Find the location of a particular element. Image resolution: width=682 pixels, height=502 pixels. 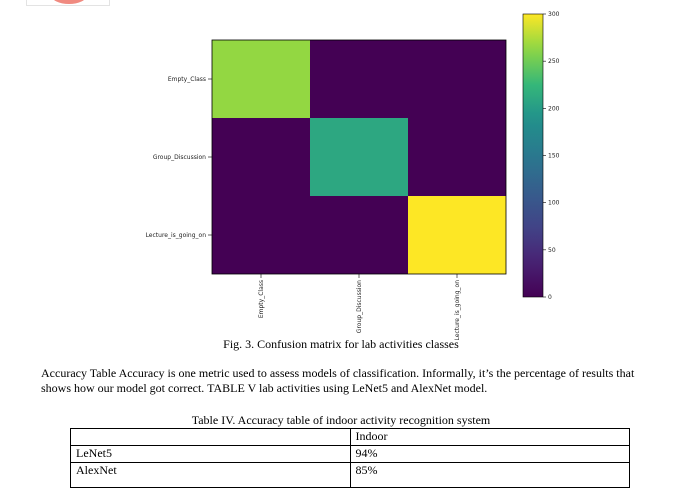

table-row: AlexNet 85% is located at coordinates (350, 475).